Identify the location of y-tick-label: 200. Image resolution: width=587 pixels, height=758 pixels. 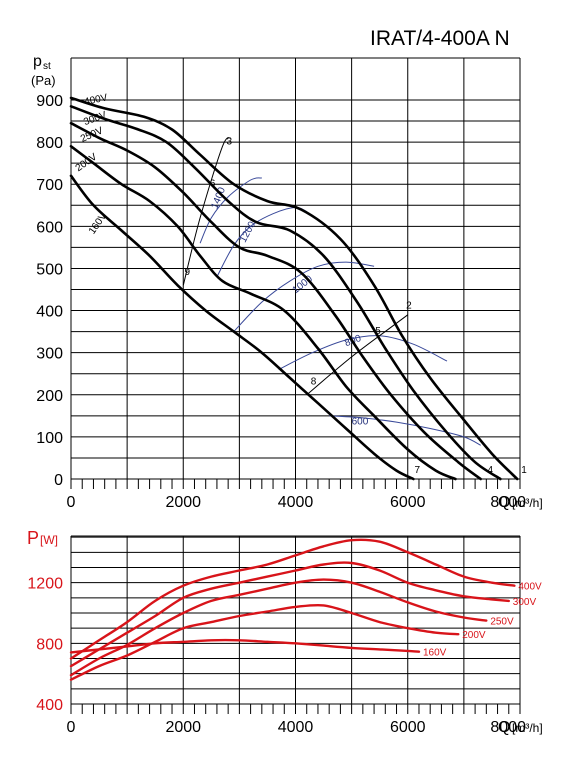
(49, 396).